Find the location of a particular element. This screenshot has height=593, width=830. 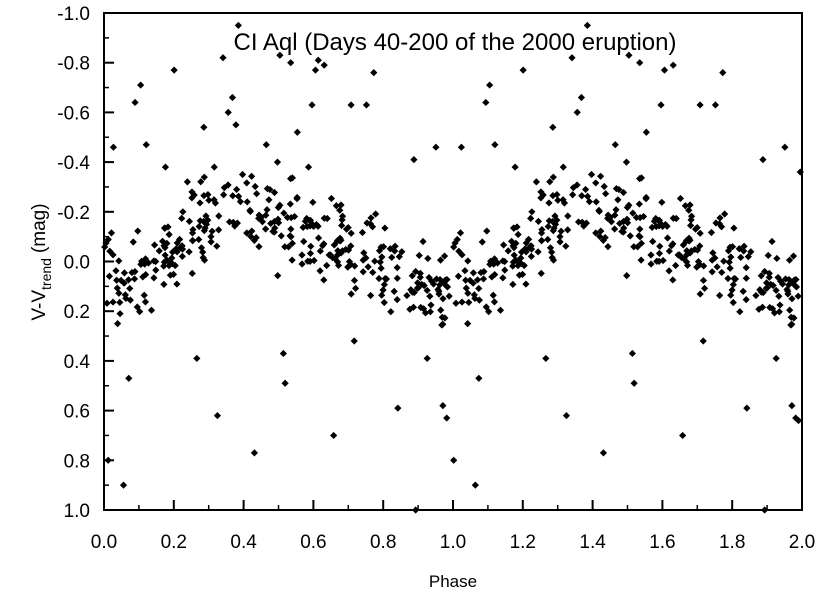

y-axis-title-unit: (mag) is located at coordinates (39, 228).